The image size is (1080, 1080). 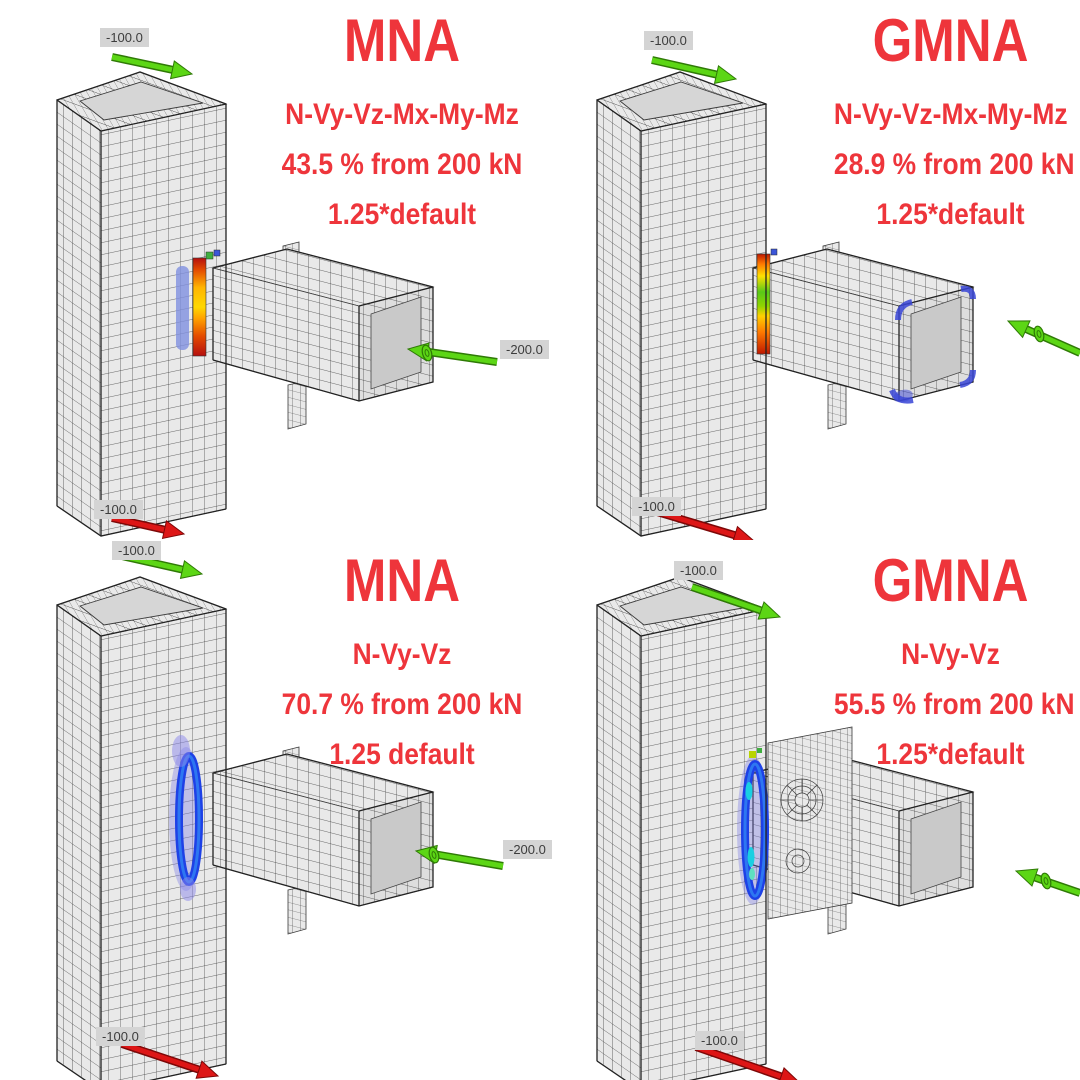 I want to click on utilization-result-text: 28.9 % from 200 kN, so click(x=954, y=164).